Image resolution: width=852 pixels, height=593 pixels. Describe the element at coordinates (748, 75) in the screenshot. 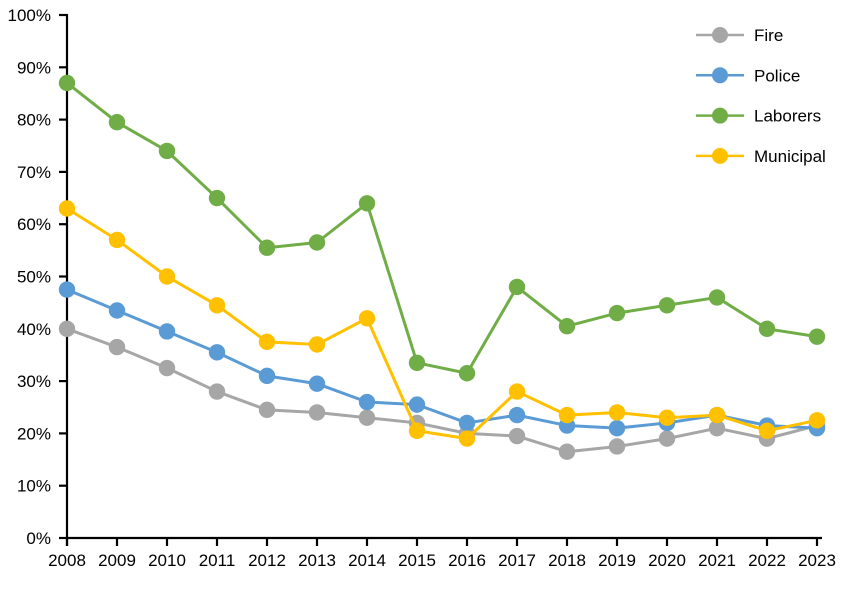

I see `legend-item-police: Police` at that location.